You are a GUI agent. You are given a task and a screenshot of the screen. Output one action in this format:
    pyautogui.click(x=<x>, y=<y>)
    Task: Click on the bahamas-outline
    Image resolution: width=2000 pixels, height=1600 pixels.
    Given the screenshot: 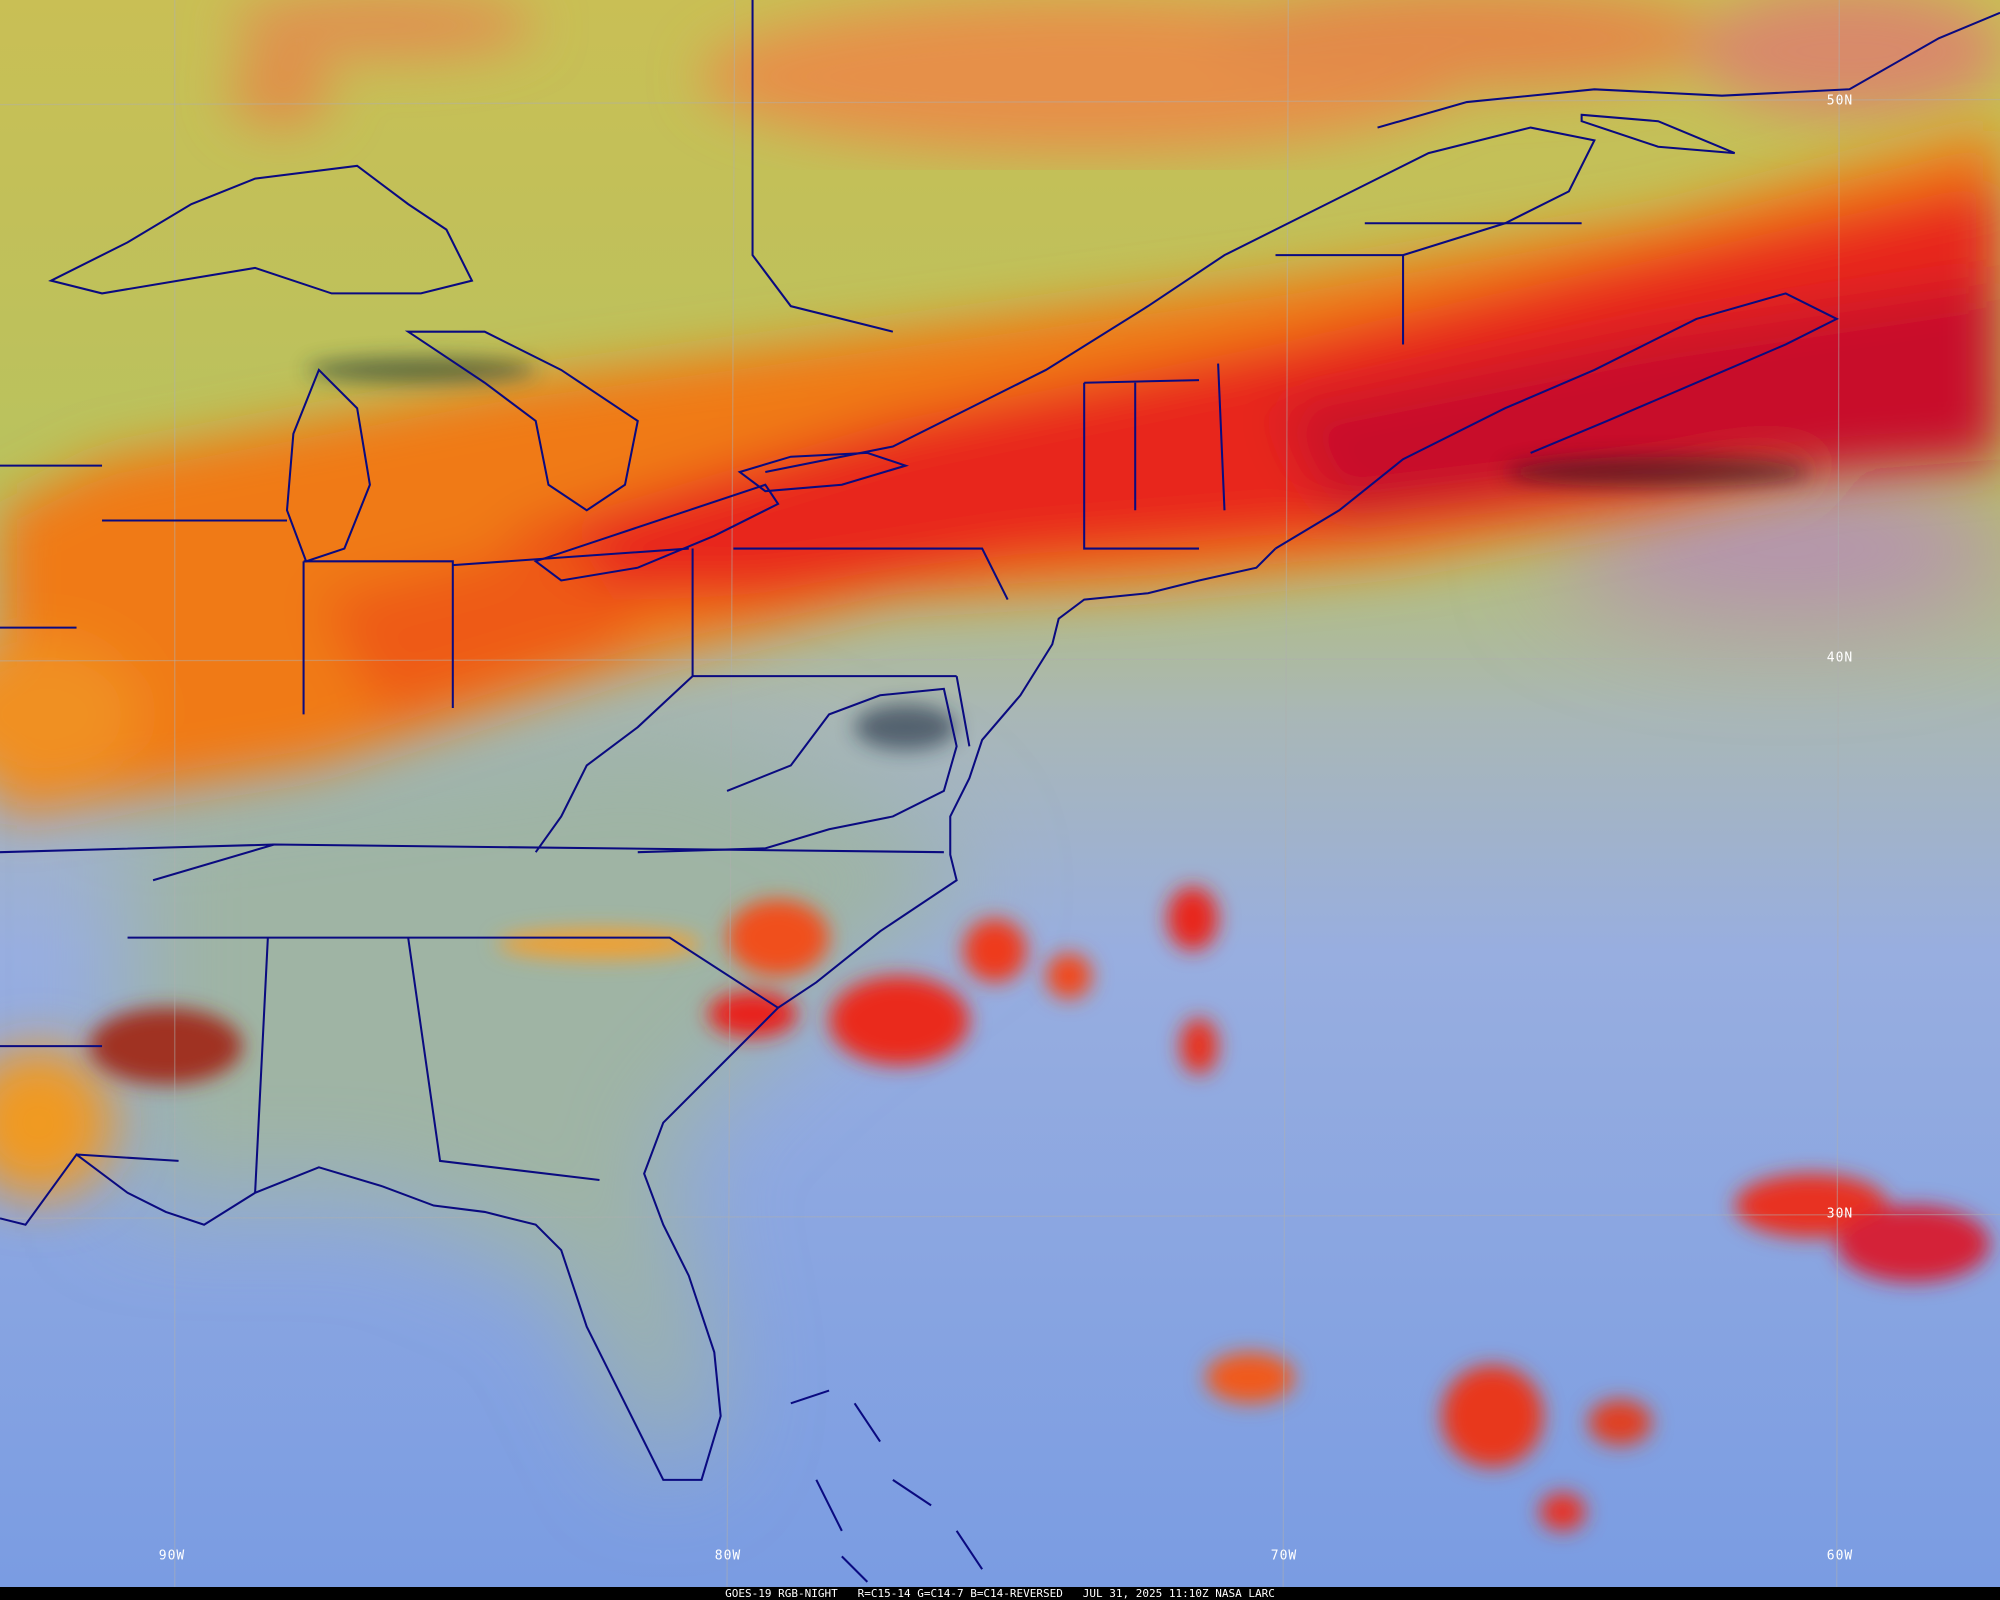 What is the action you would take?
    pyautogui.click(x=886, y=1486)
    